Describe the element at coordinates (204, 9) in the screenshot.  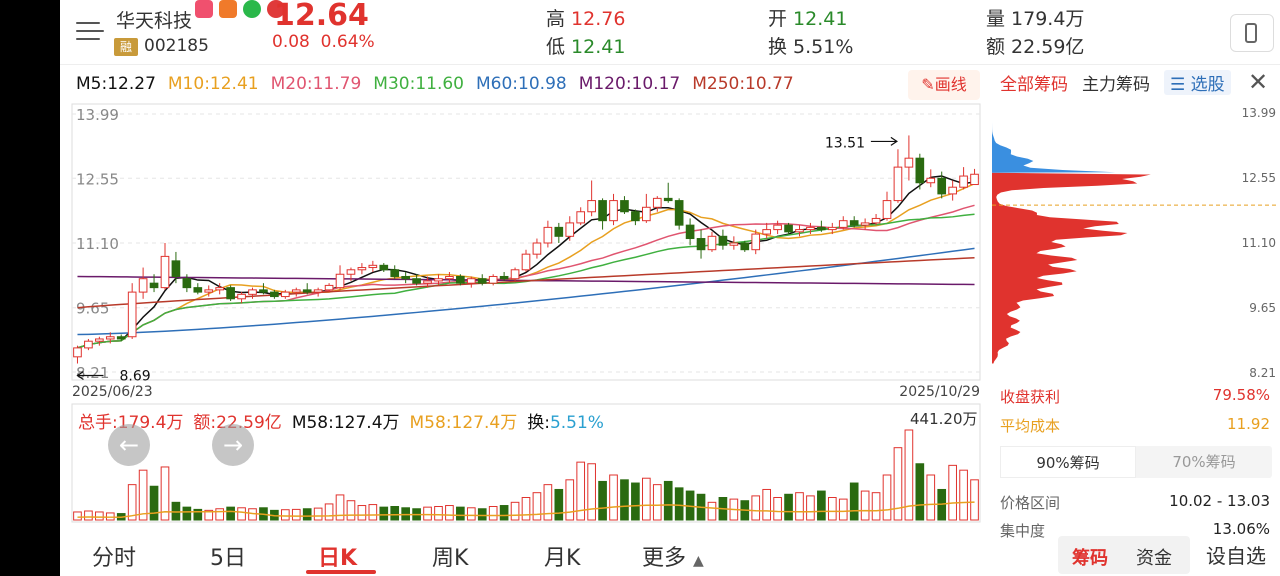
I see `hot-icon` at that location.